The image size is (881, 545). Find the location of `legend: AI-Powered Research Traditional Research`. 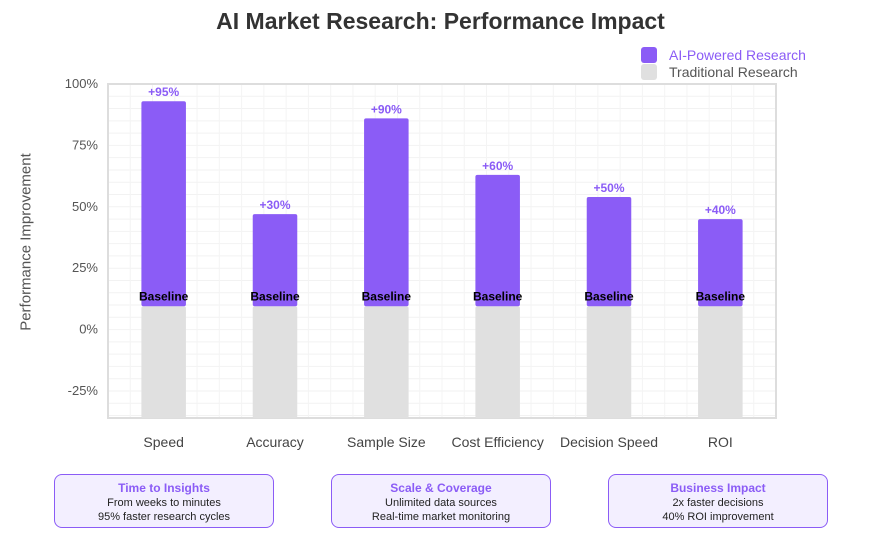

legend: AI-Powered Research Traditional Research is located at coordinates (723, 63).